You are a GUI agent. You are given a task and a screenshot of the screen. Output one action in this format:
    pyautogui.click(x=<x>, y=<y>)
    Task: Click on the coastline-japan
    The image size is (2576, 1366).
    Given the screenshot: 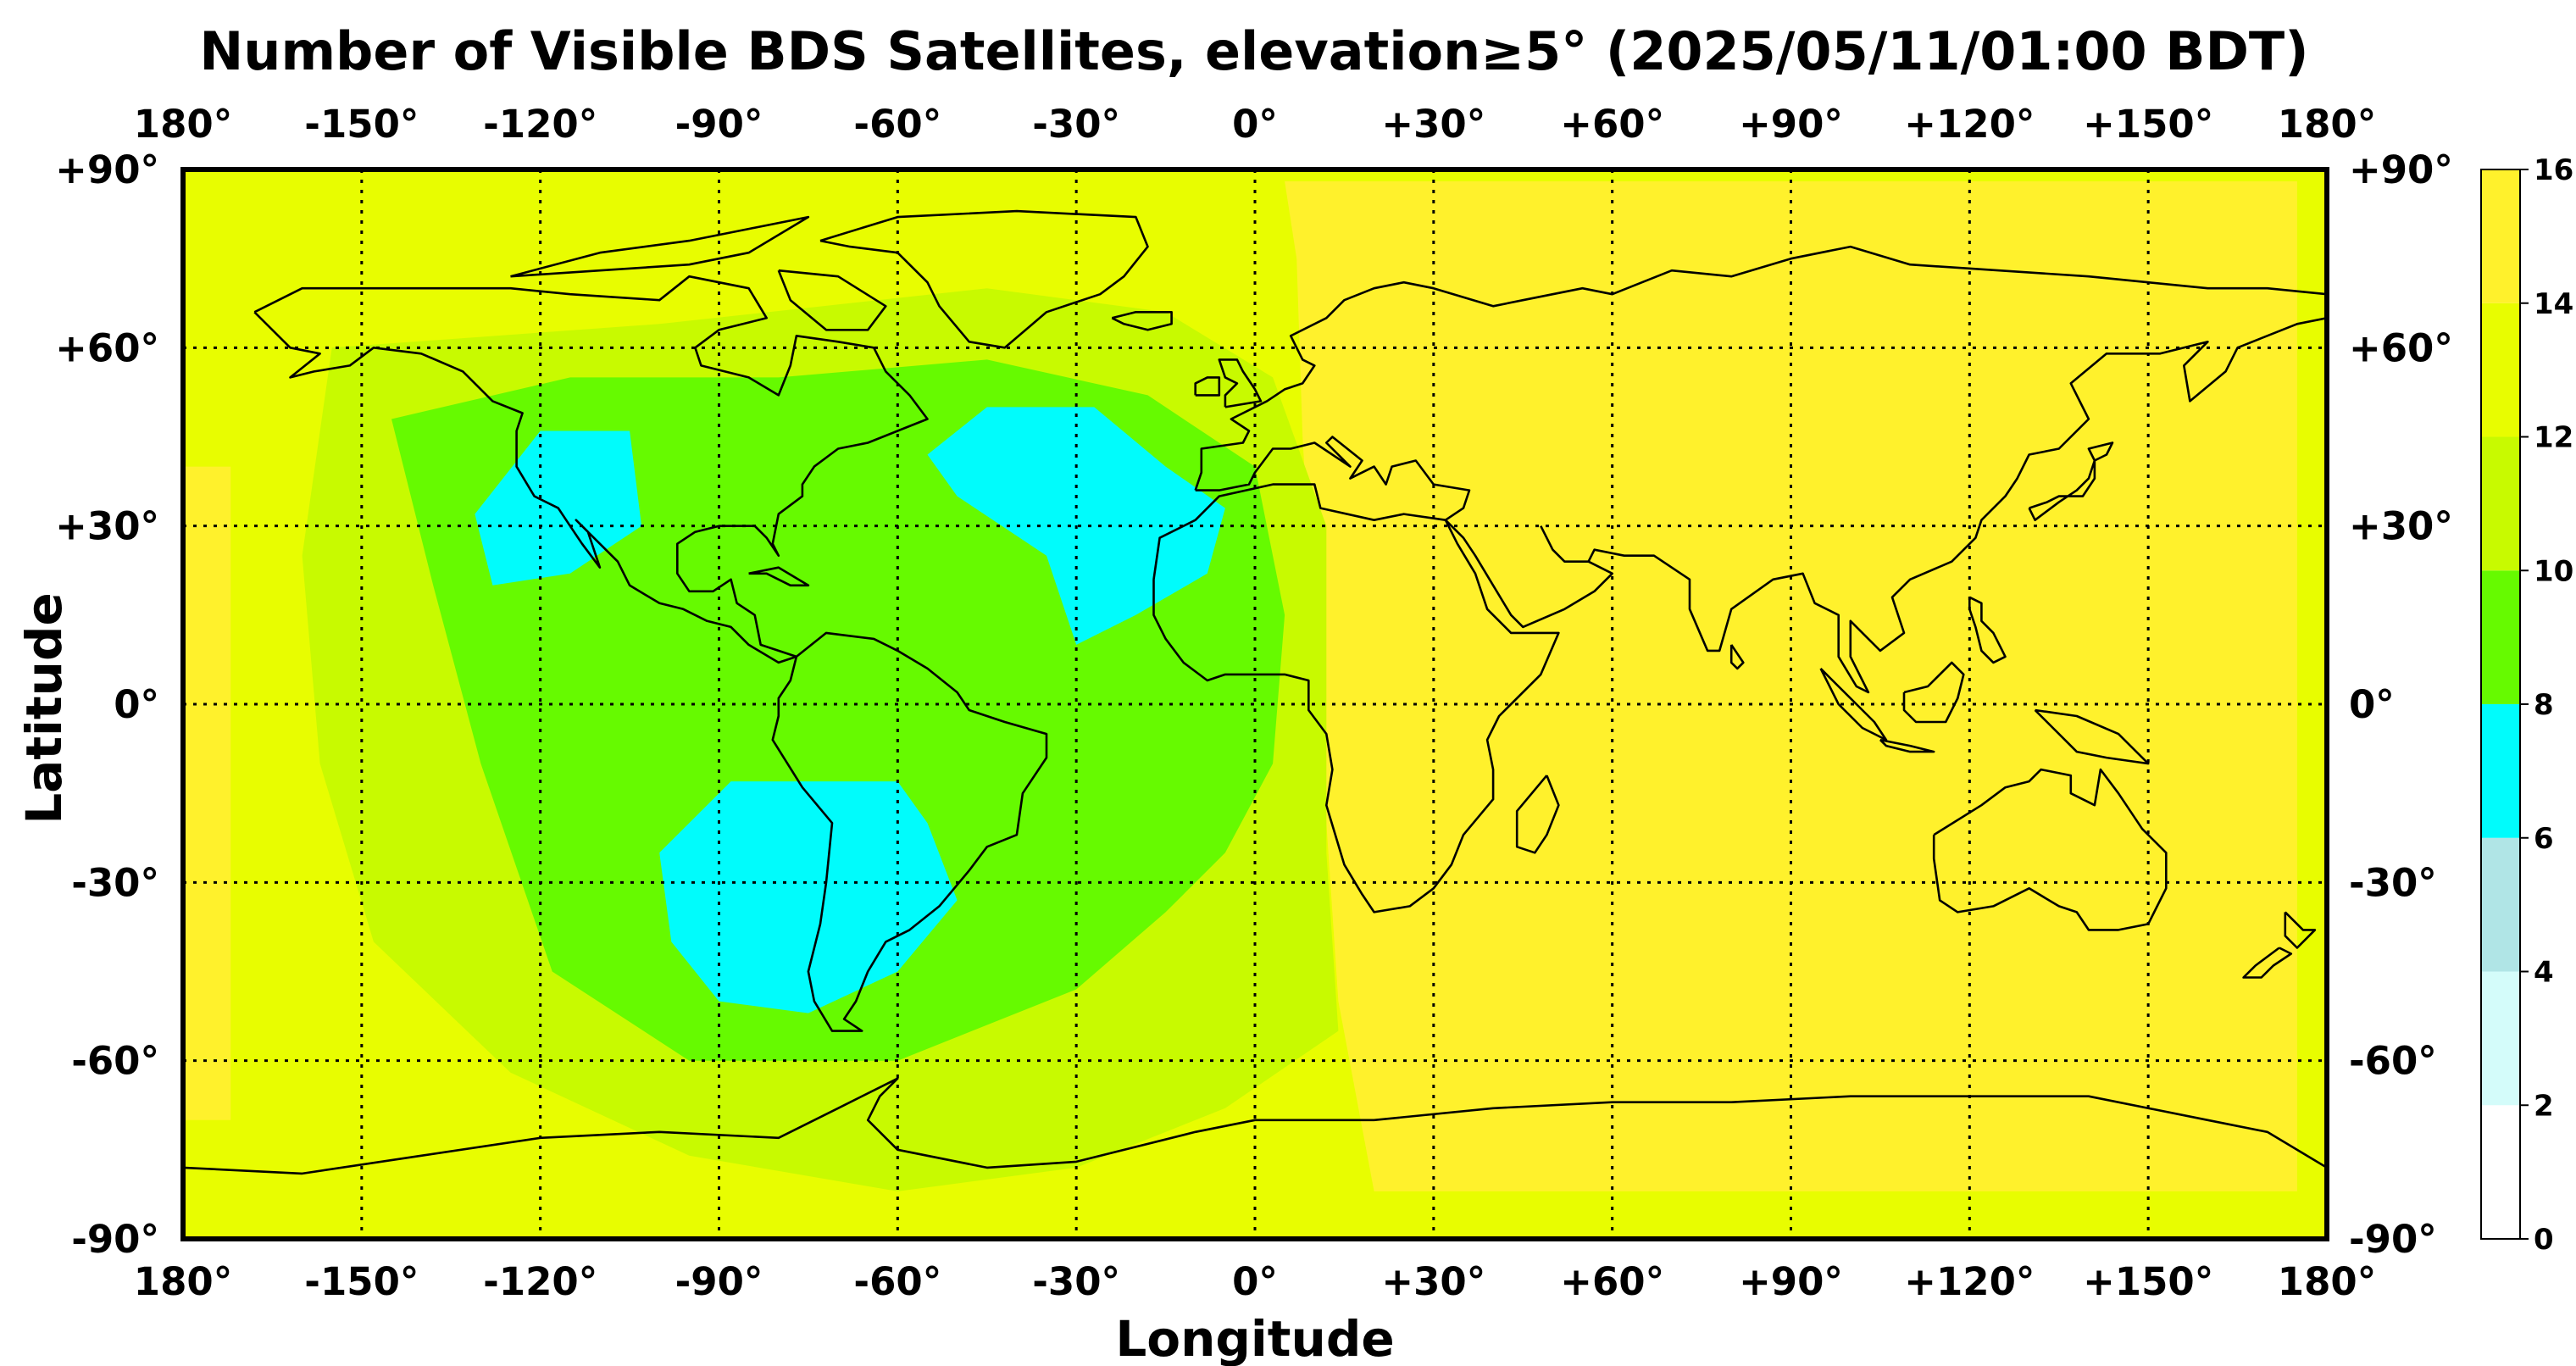 What is the action you would take?
    pyautogui.click(x=2071, y=481)
    